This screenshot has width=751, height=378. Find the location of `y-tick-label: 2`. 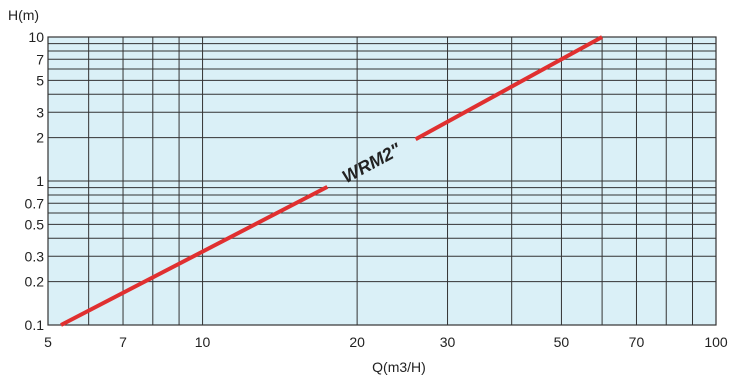

y-tick-label: 2 is located at coordinates (40, 138).